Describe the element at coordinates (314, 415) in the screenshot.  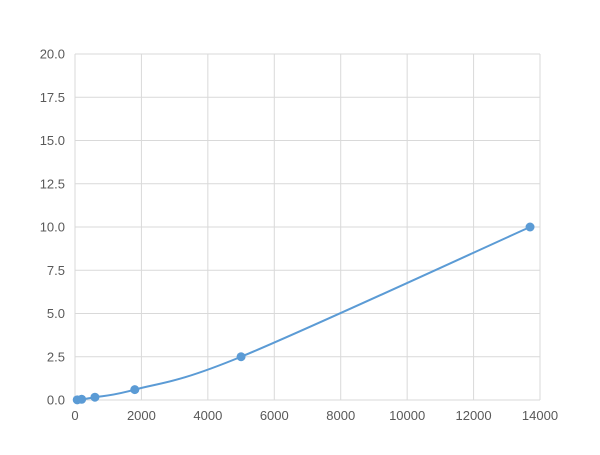
I see `x-axis-ticks: 0 2000 4000 6000 8000 10000 12000 14000` at that location.